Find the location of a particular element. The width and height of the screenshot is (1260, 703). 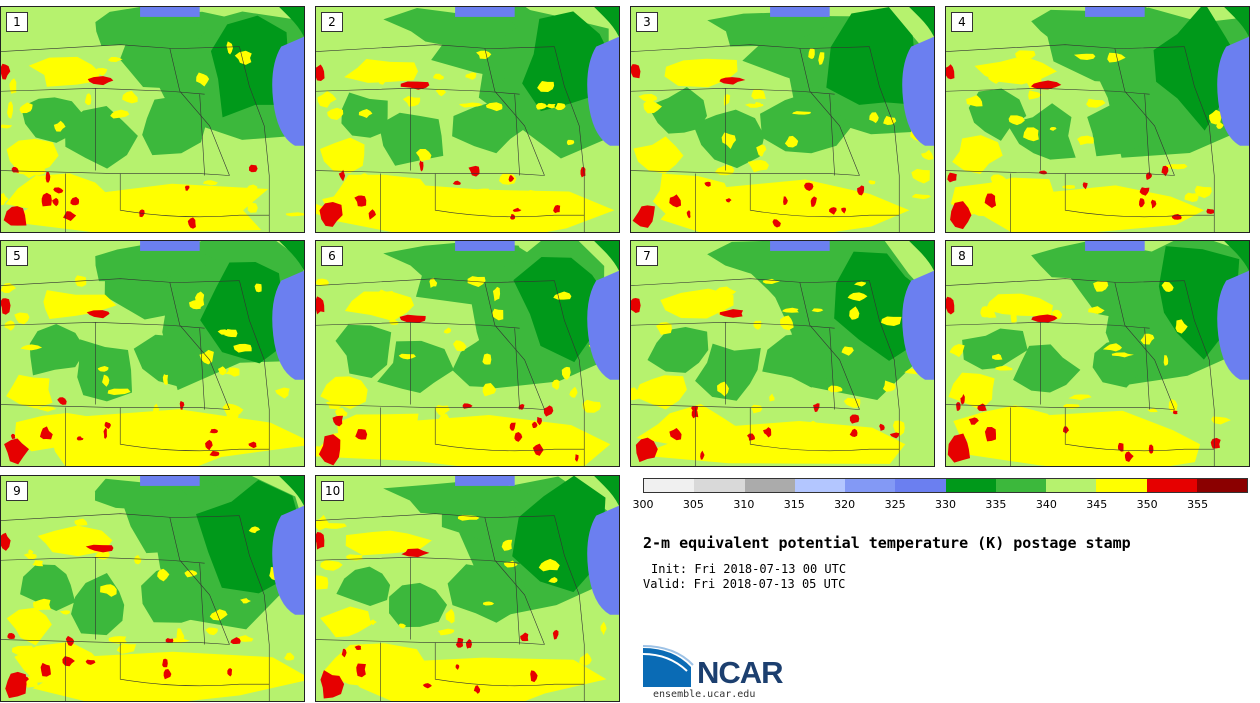

ncar-logo is located at coordinates (668, 666).